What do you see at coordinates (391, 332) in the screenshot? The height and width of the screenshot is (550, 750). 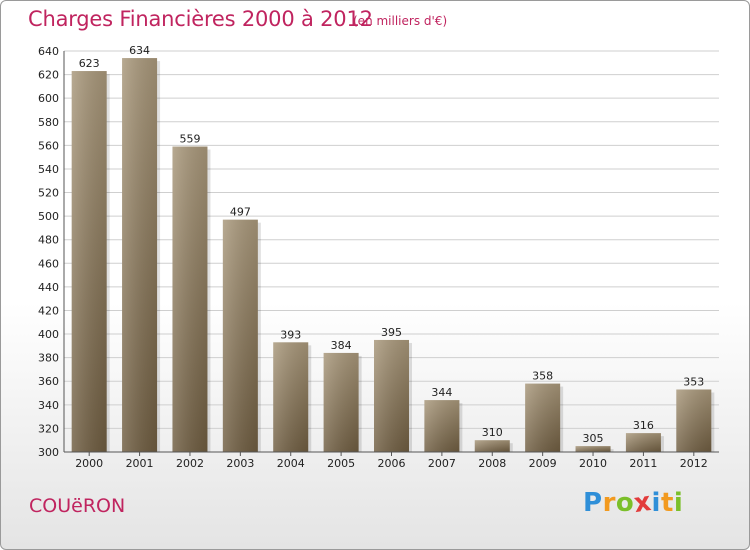 I see `value-label: 395` at bounding box center [391, 332].